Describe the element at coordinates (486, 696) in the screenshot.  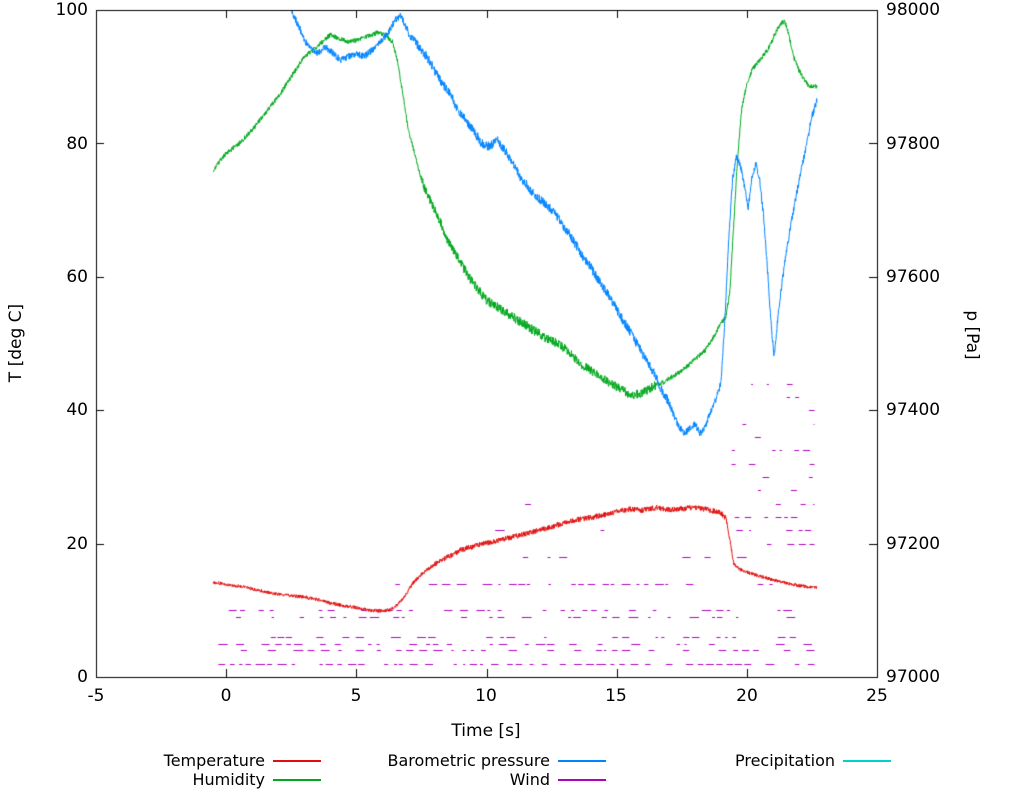
I see `x-tick-label: 10` at that location.